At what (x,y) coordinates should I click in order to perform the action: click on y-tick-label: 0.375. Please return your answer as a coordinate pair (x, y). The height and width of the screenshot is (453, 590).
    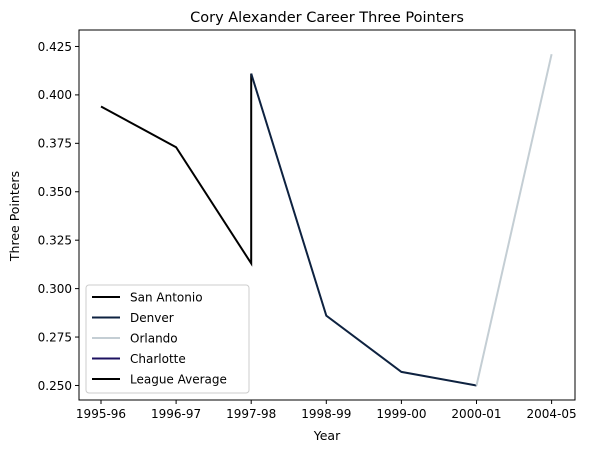
    Looking at the image, I should click on (55, 144).